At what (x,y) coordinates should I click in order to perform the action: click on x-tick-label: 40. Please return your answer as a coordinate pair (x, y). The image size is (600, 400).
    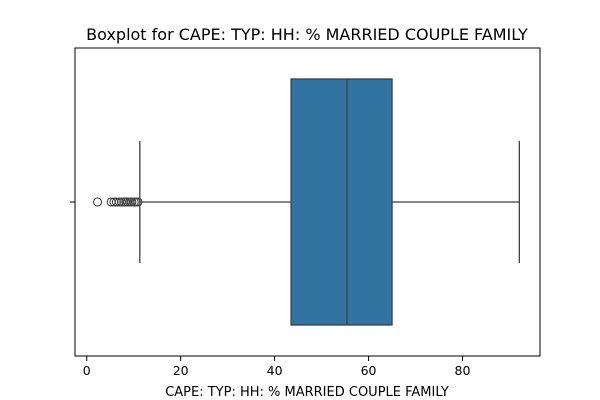
    Looking at the image, I should click on (275, 370).